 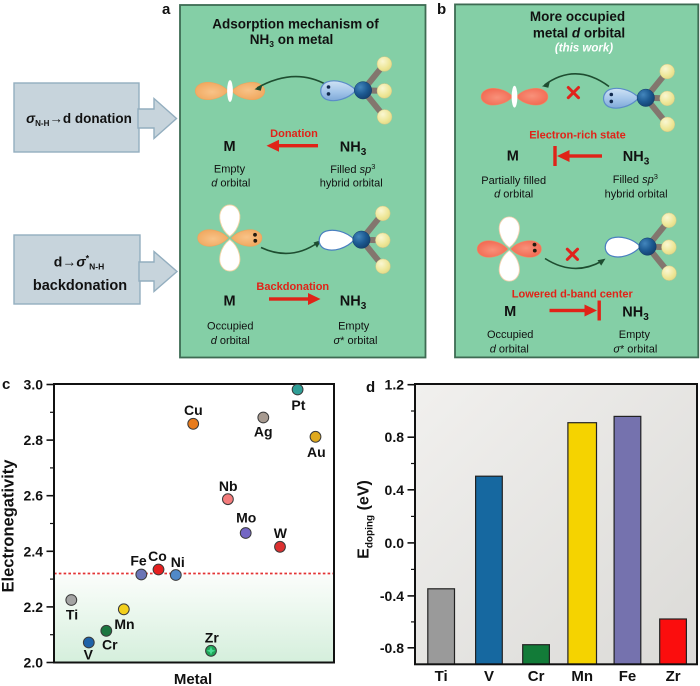 I want to click on svg-text: 0.8, so click(x=395, y=437).